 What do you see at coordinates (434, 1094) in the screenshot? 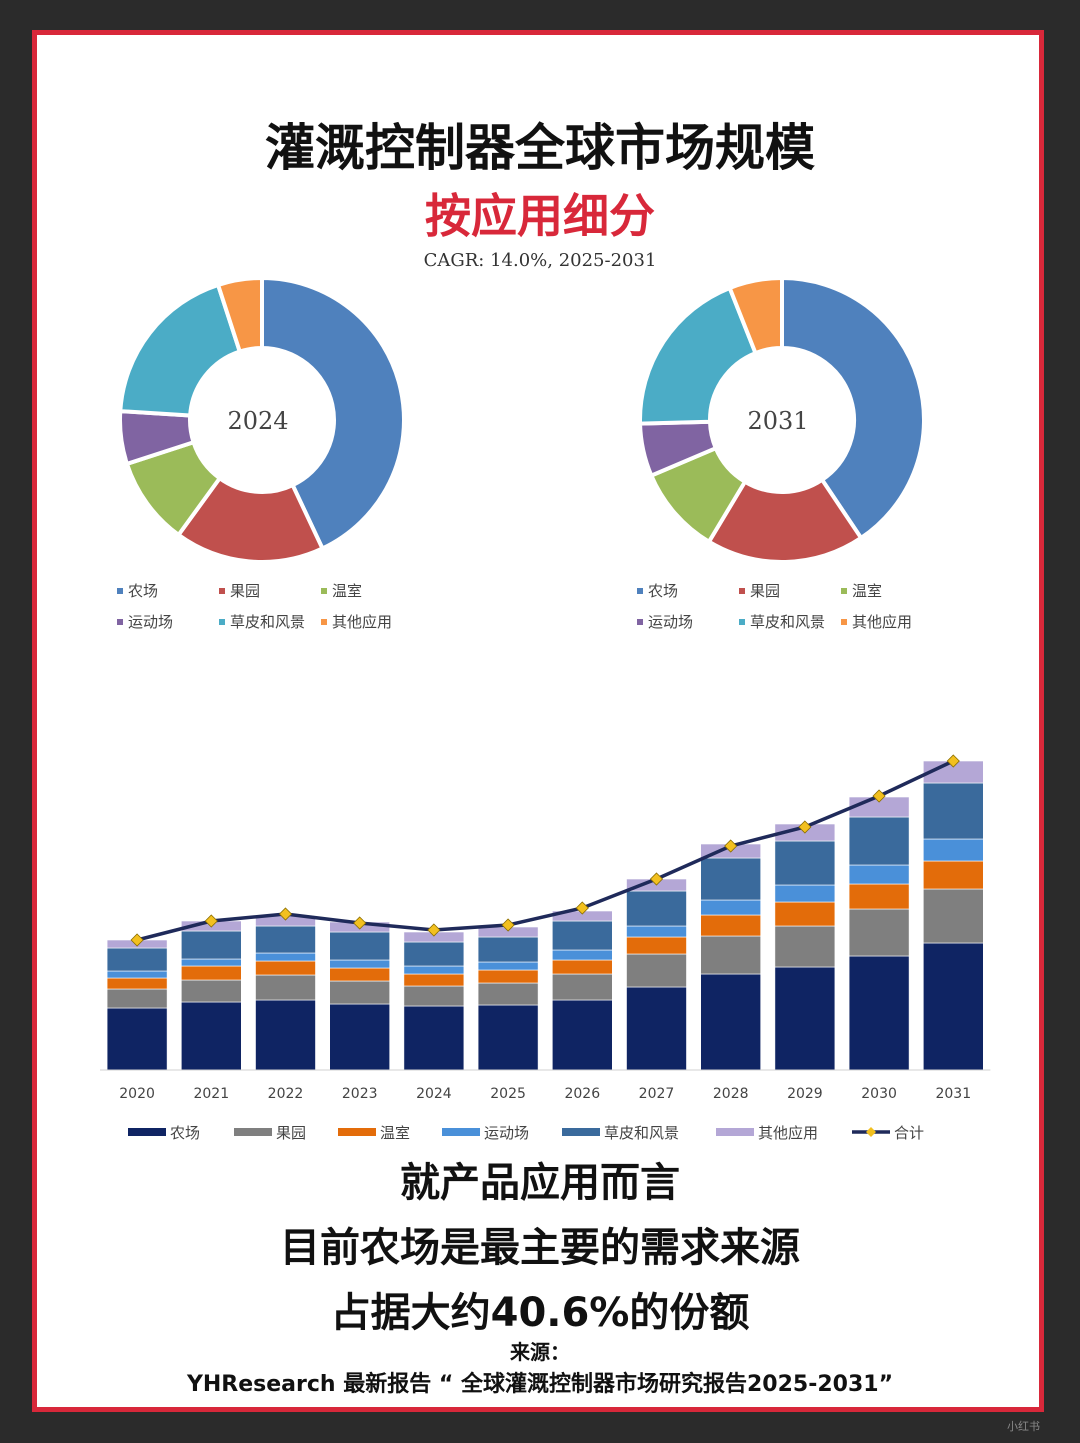
I see `x-tick-2024: 2024` at bounding box center [434, 1094].